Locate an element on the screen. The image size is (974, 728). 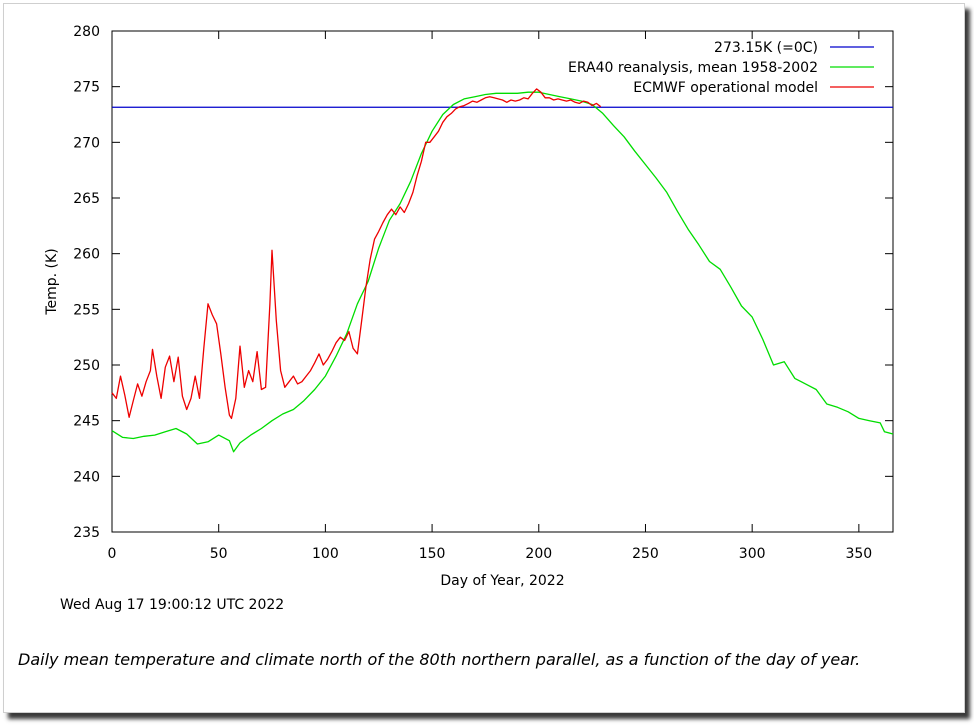
y-tick-label: 270 is located at coordinates (86, 143).